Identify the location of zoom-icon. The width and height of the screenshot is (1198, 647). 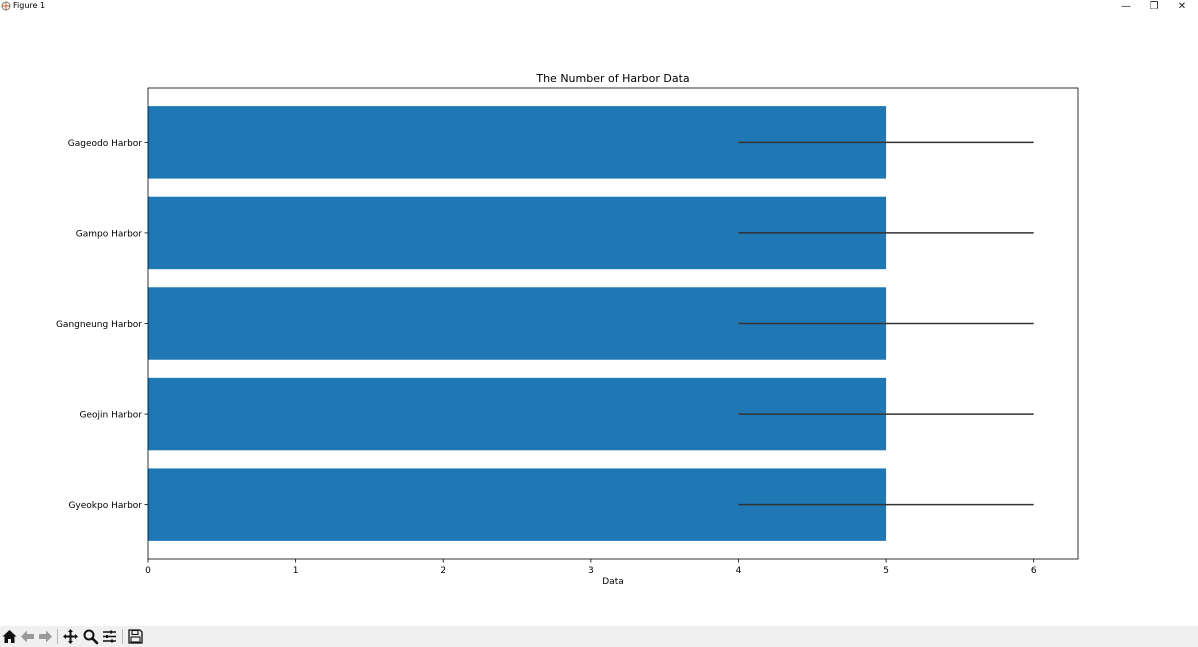
(90, 636).